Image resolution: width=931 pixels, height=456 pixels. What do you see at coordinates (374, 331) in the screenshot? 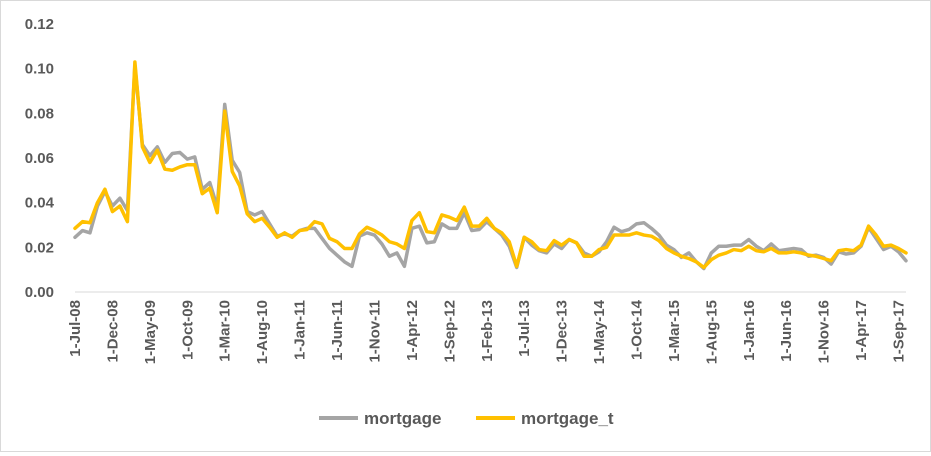
I see `x-tick-label: 1-Nov-11` at bounding box center [374, 331].